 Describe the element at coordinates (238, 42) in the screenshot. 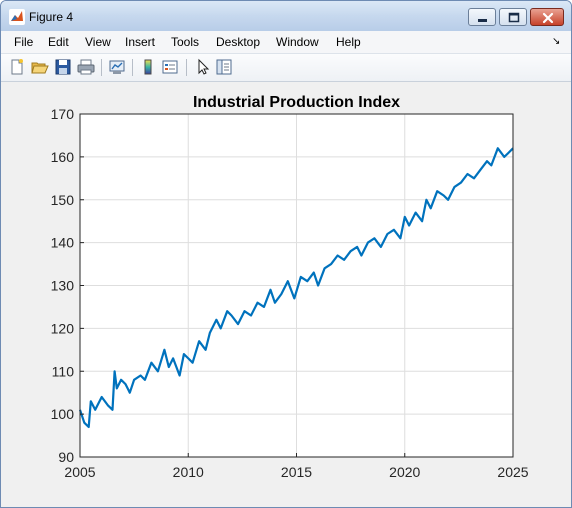

I see `menu-desktop: Desktop` at that location.